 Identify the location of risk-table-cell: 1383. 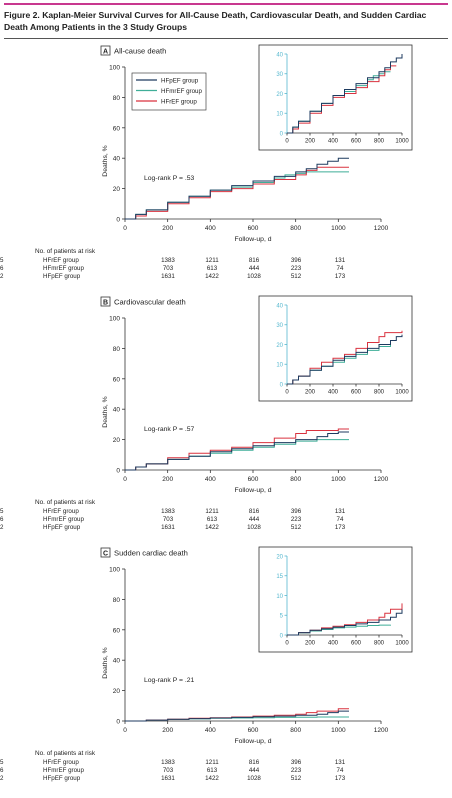
(168, 511).